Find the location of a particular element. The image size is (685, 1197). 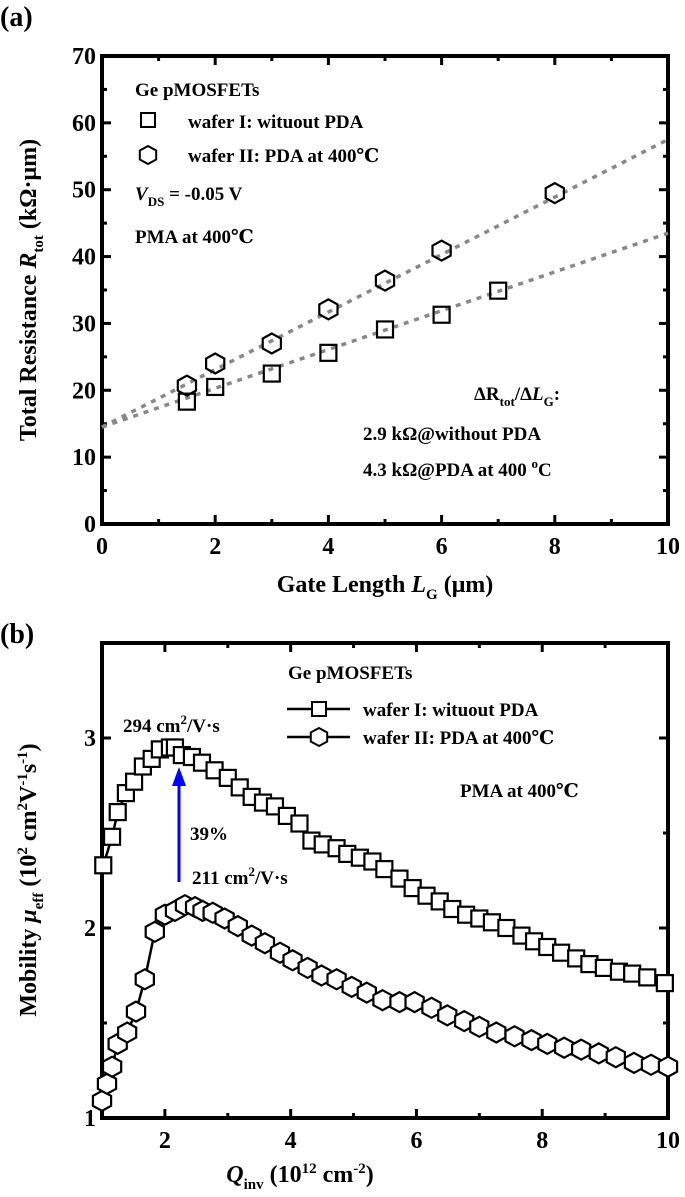

panel-b-pma-label: PMA at 400℃ is located at coordinates (519, 791).